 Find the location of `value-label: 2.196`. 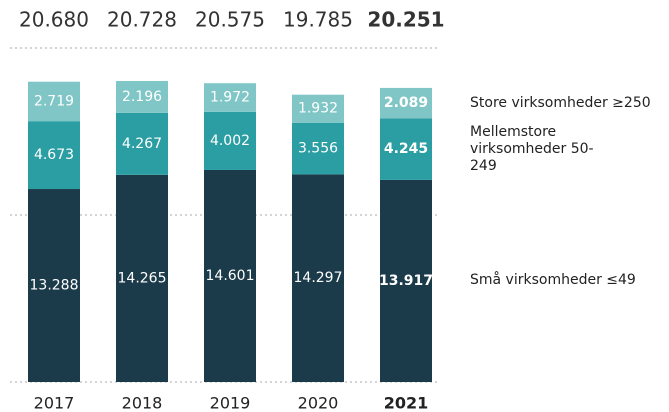

value-label: 2.196 is located at coordinates (142, 97).